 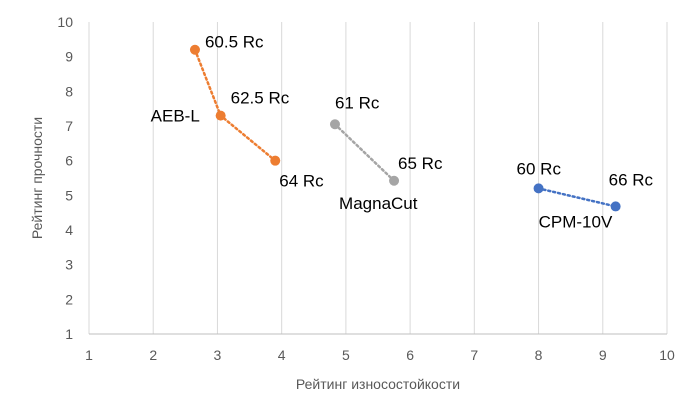 What do you see at coordinates (69, 230) in the screenshot?
I see `y-tick-label: 4` at bounding box center [69, 230].